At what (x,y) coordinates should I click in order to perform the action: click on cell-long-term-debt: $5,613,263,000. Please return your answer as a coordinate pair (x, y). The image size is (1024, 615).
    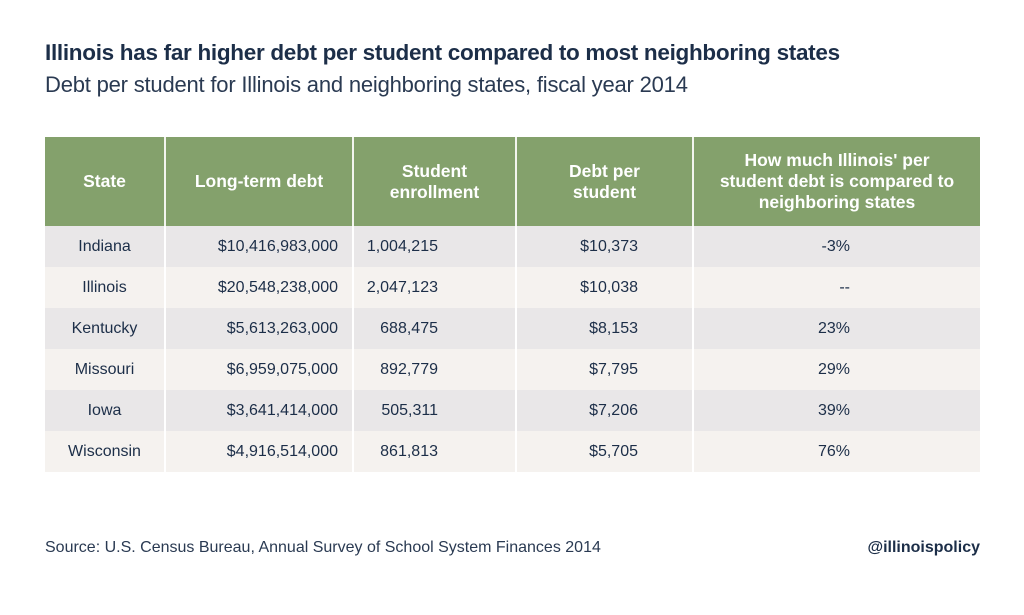
    Looking at the image, I should click on (259, 328).